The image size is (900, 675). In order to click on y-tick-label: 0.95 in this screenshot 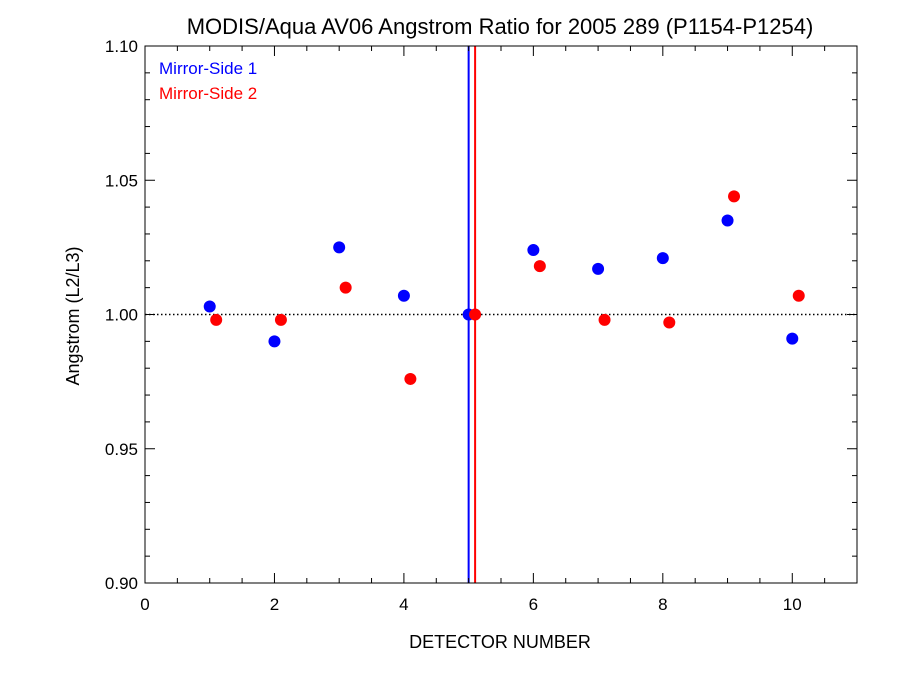, I will do `click(121, 449)`.